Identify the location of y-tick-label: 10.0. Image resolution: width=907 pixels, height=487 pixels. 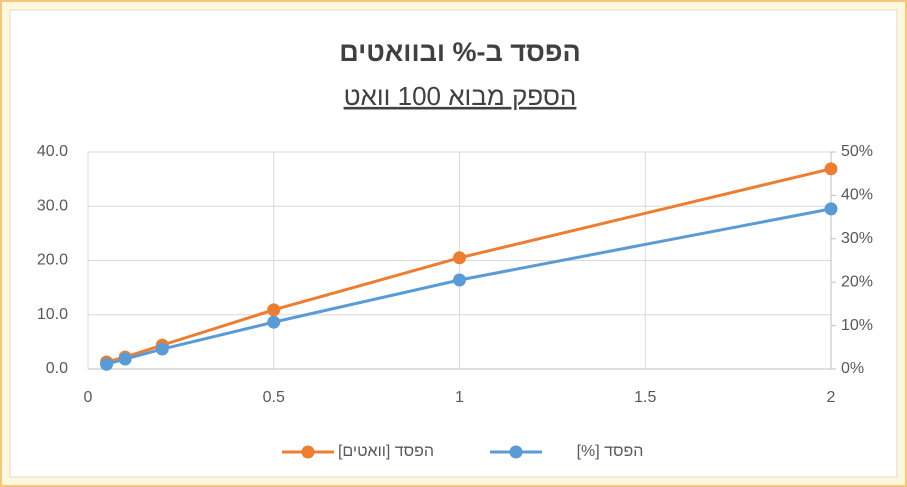
(52, 314).